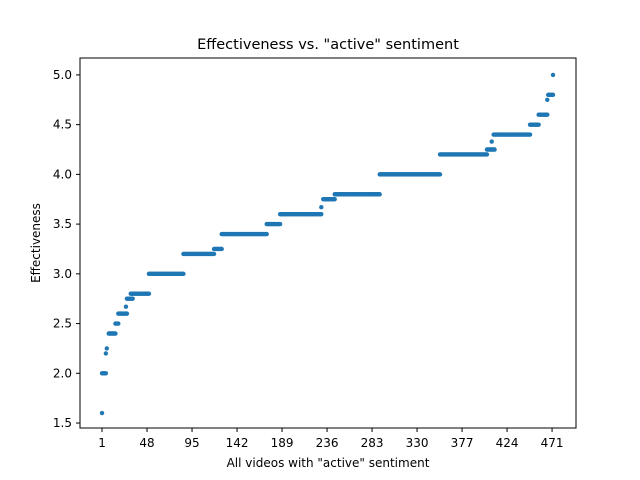 This screenshot has width=640, height=480. I want to click on x-tick-label: 283, so click(372, 443).